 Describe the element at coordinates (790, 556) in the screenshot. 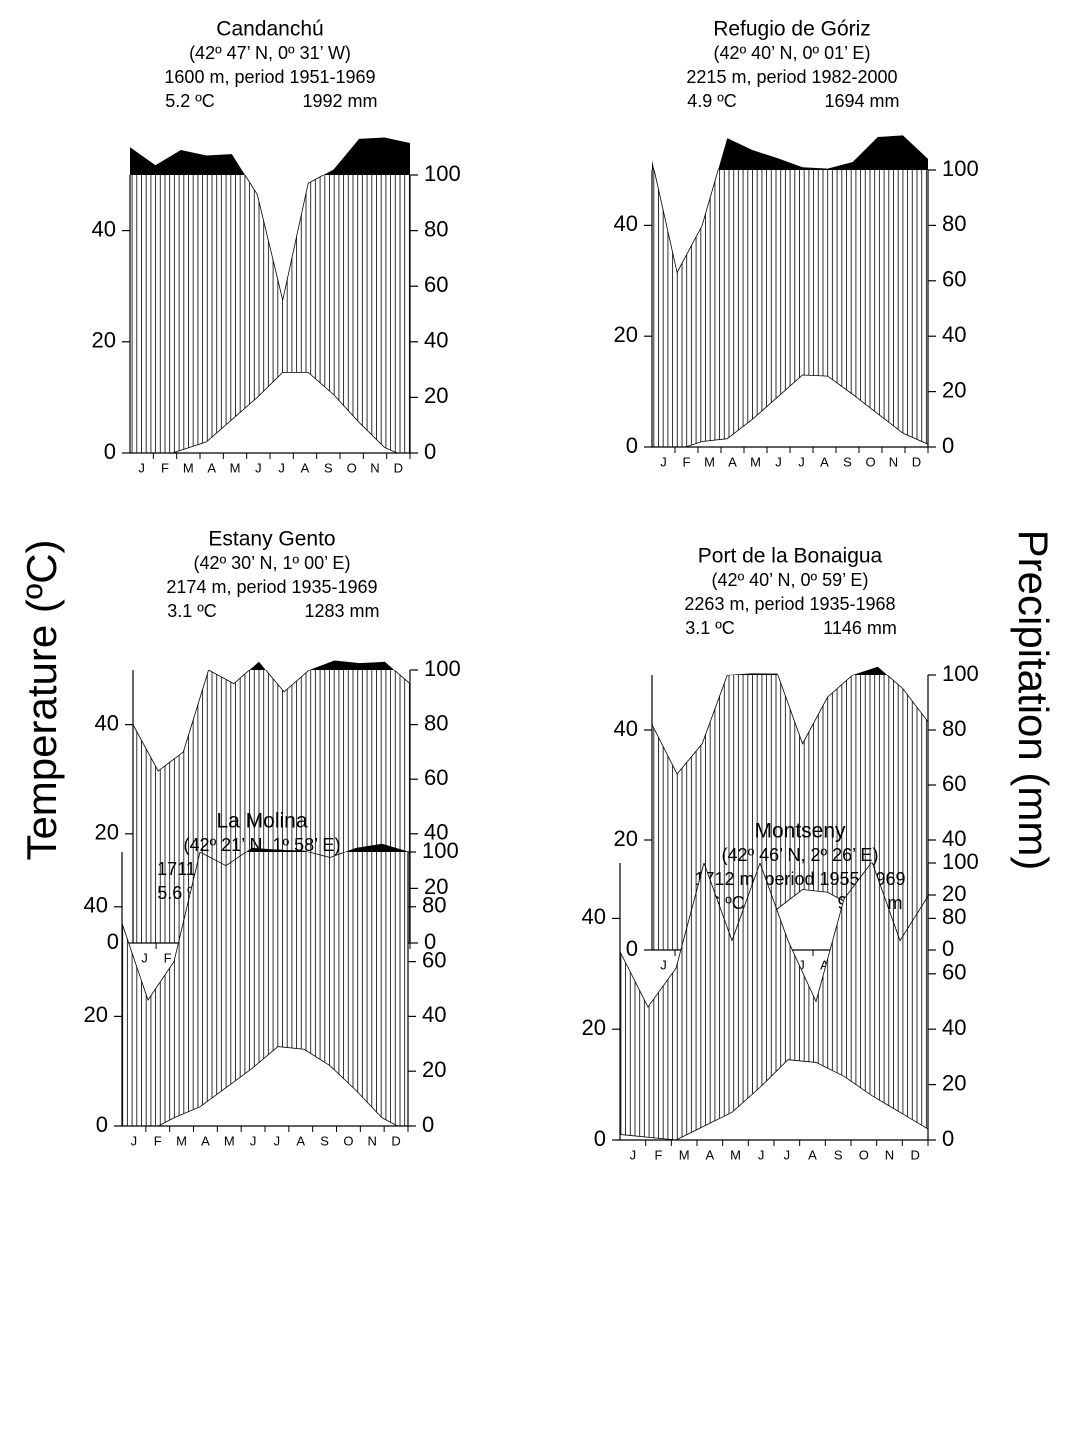

I see `chart-title: Port de la Bonaigua` at that location.